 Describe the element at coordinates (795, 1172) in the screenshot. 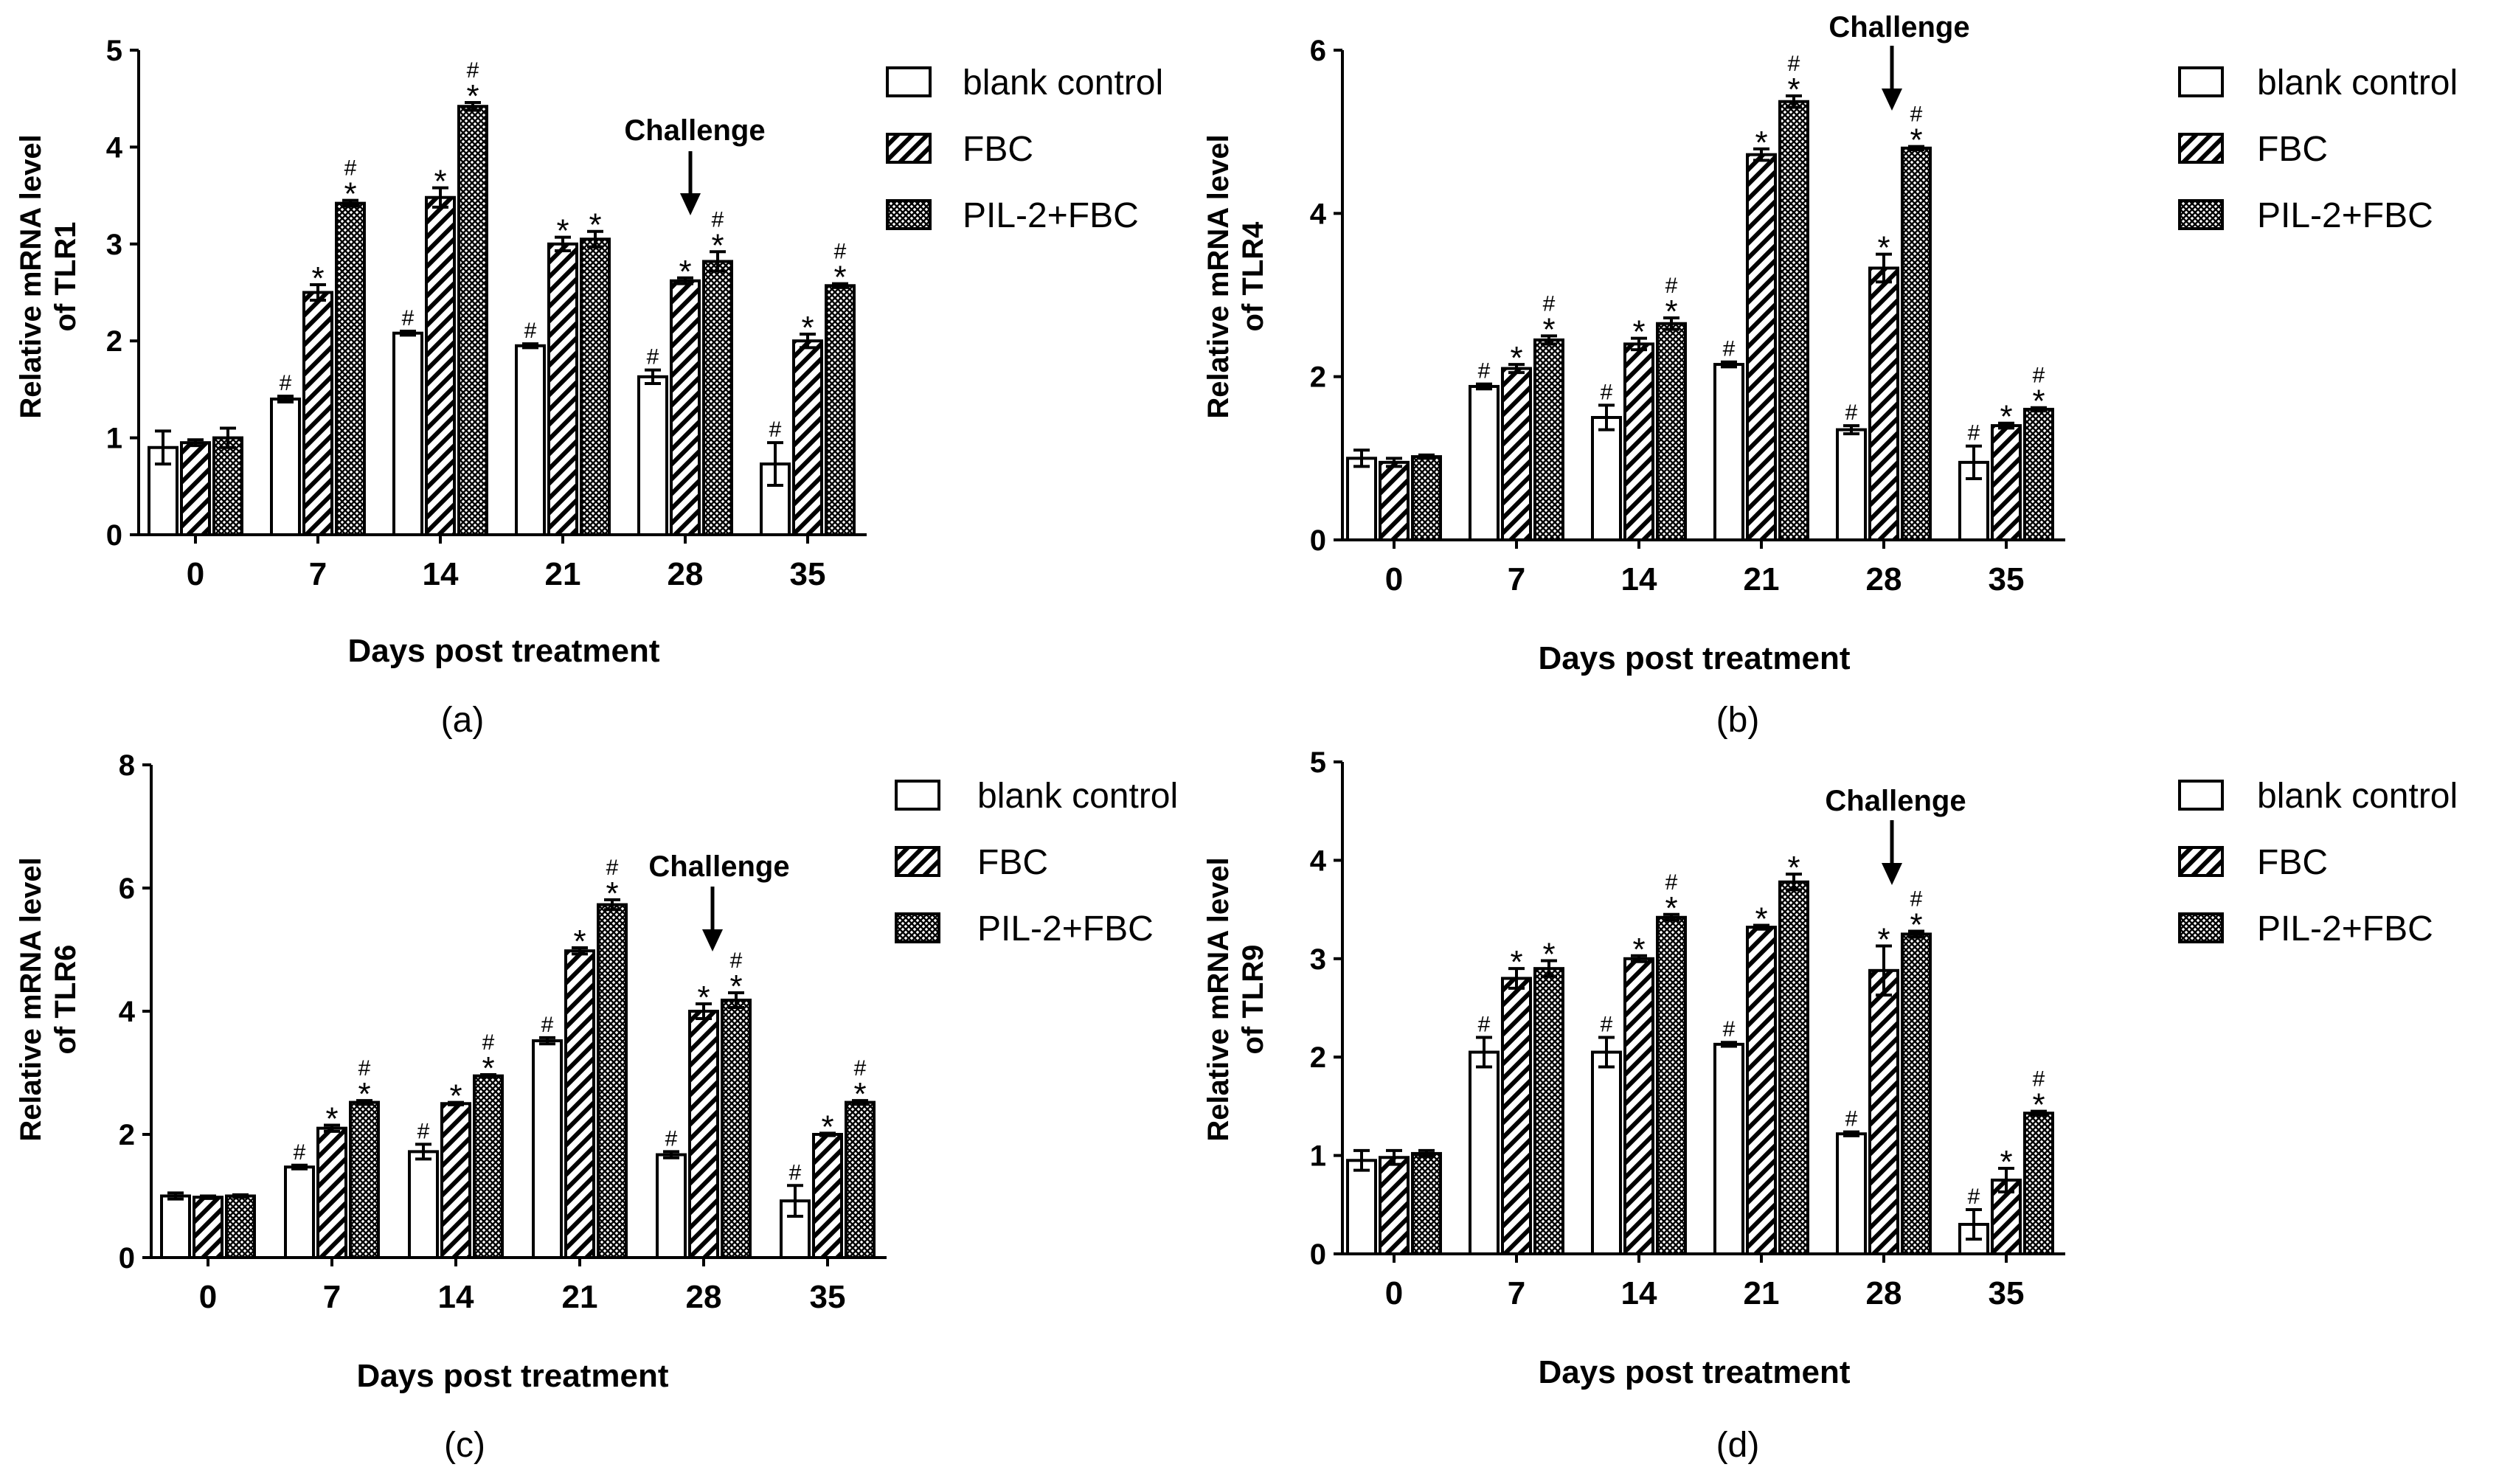

I see `significance-mark-blank-day35-c: #` at that location.